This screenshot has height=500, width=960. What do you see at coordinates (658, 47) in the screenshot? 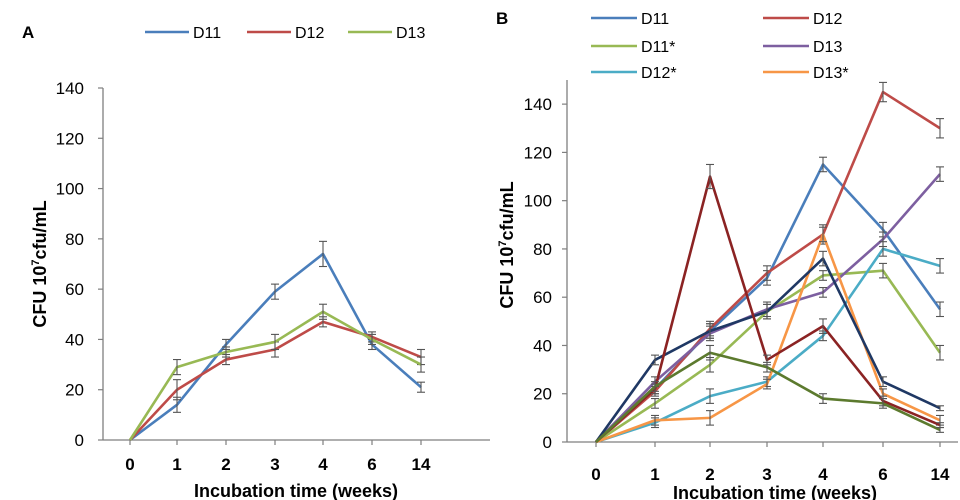
I see `legend-label: D11*` at bounding box center [658, 47].